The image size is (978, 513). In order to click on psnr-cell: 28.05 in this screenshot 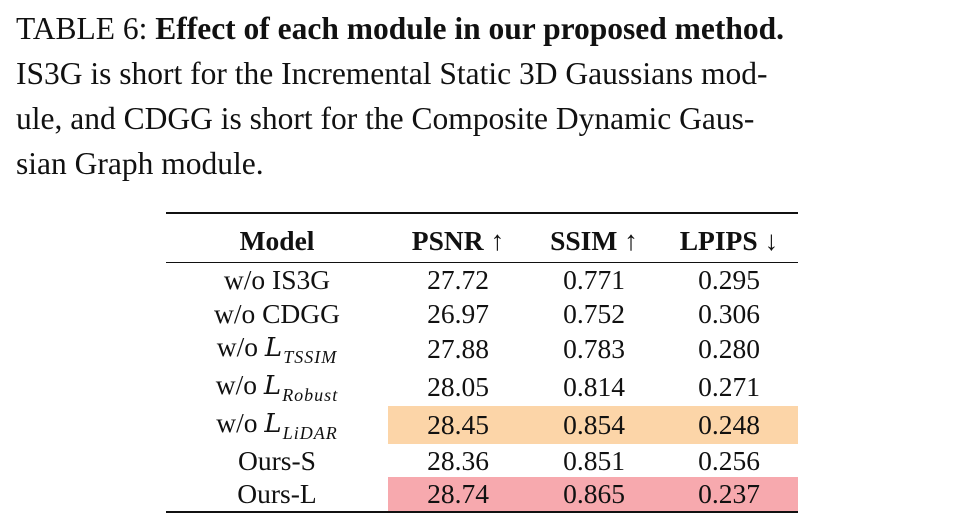, I will do `click(458, 387)`.